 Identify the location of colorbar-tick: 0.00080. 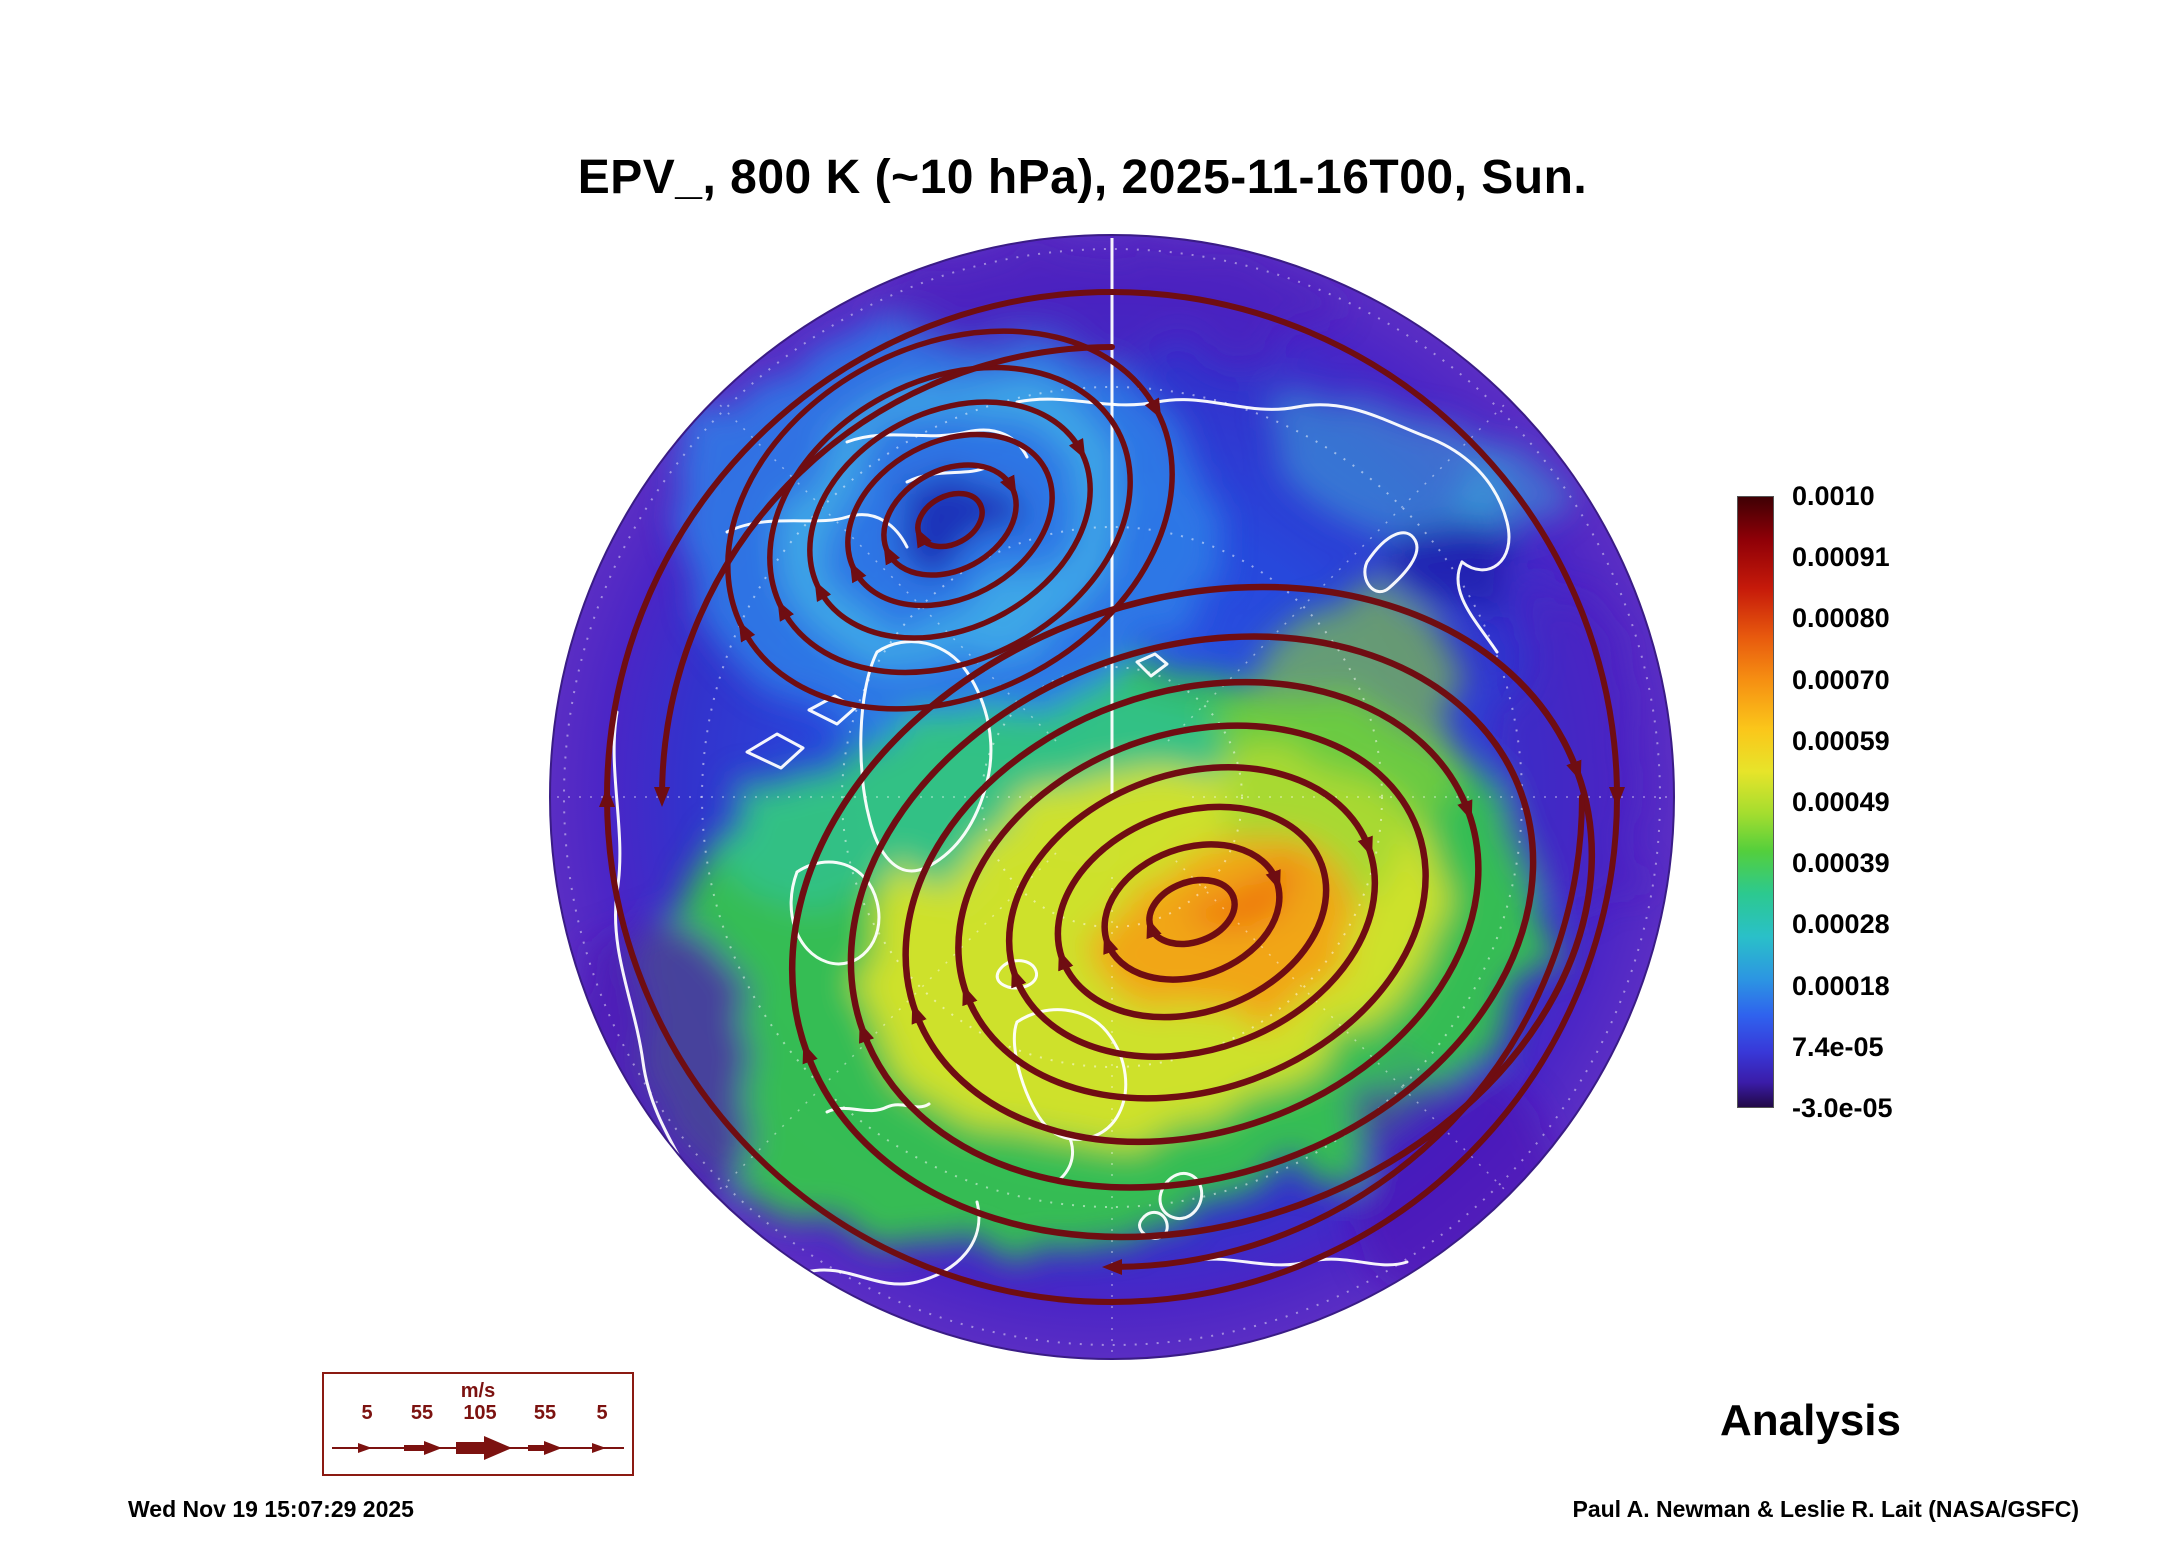
(1841, 618).